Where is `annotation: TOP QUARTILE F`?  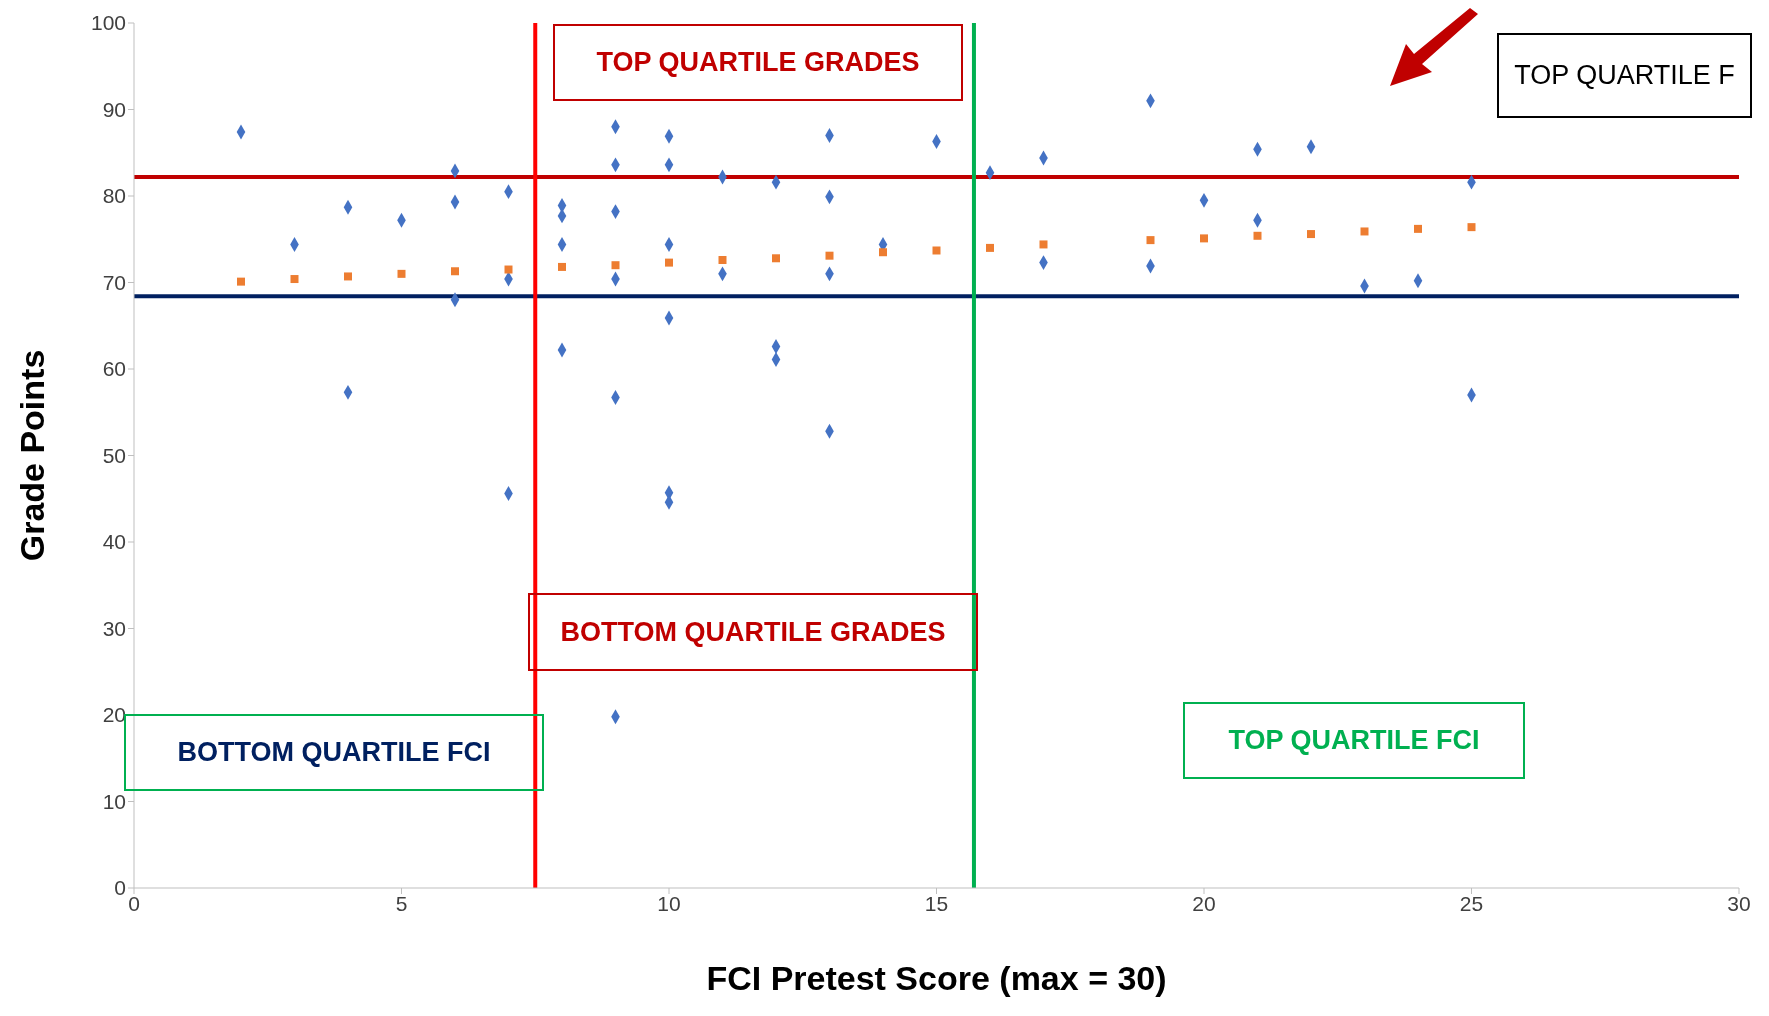
annotation: TOP QUARTILE F is located at coordinates (1624, 75).